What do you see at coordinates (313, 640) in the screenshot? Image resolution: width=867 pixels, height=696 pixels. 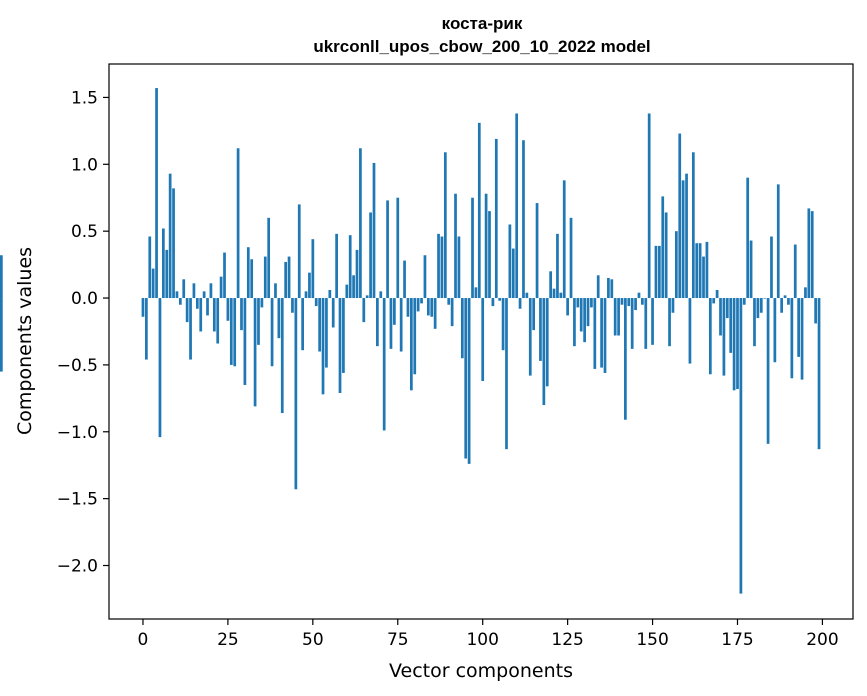 I see `x-tick-label: 50` at bounding box center [313, 640].